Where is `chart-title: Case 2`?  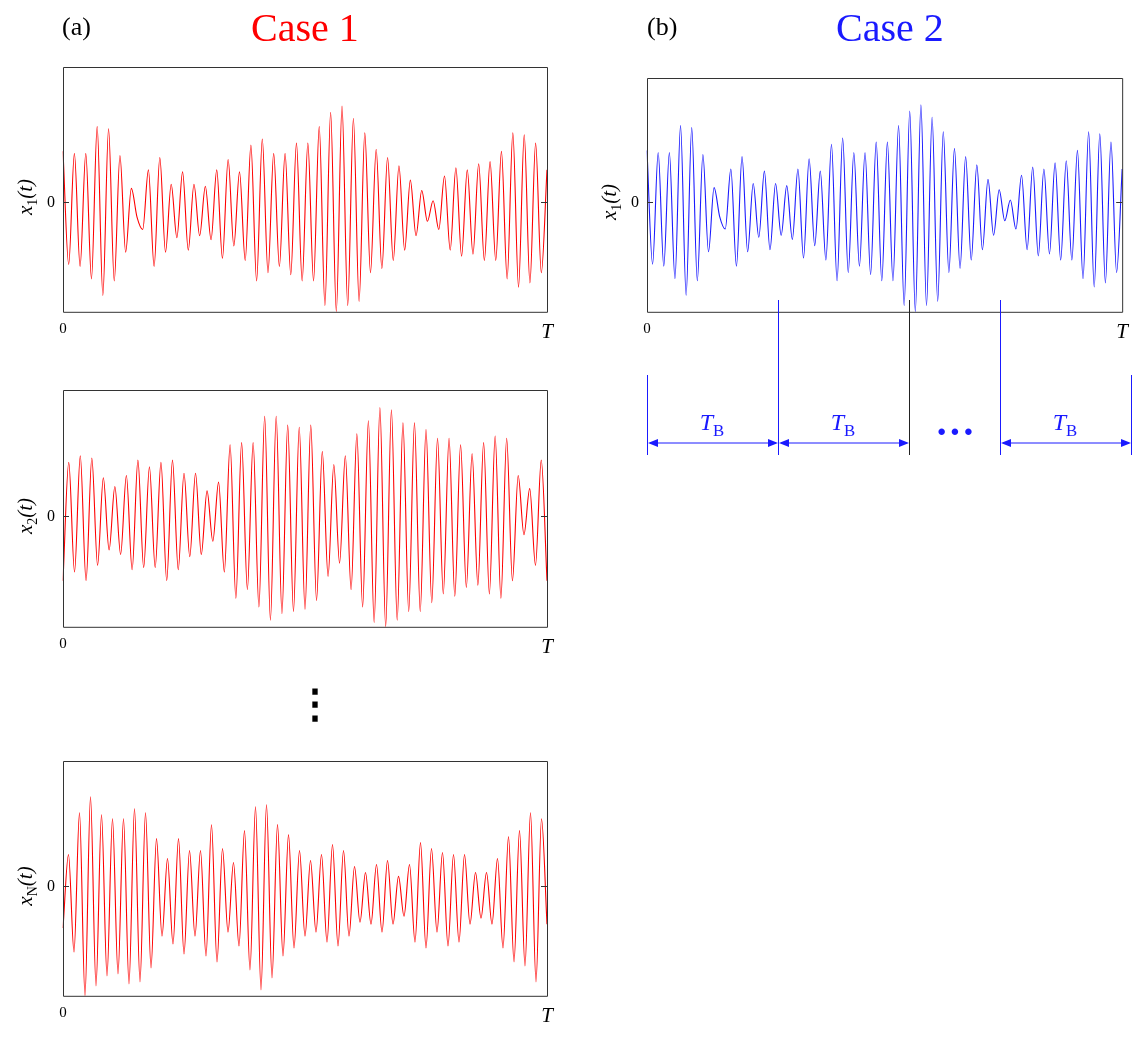 chart-title: Case 2 is located at coordinates (890, 27).